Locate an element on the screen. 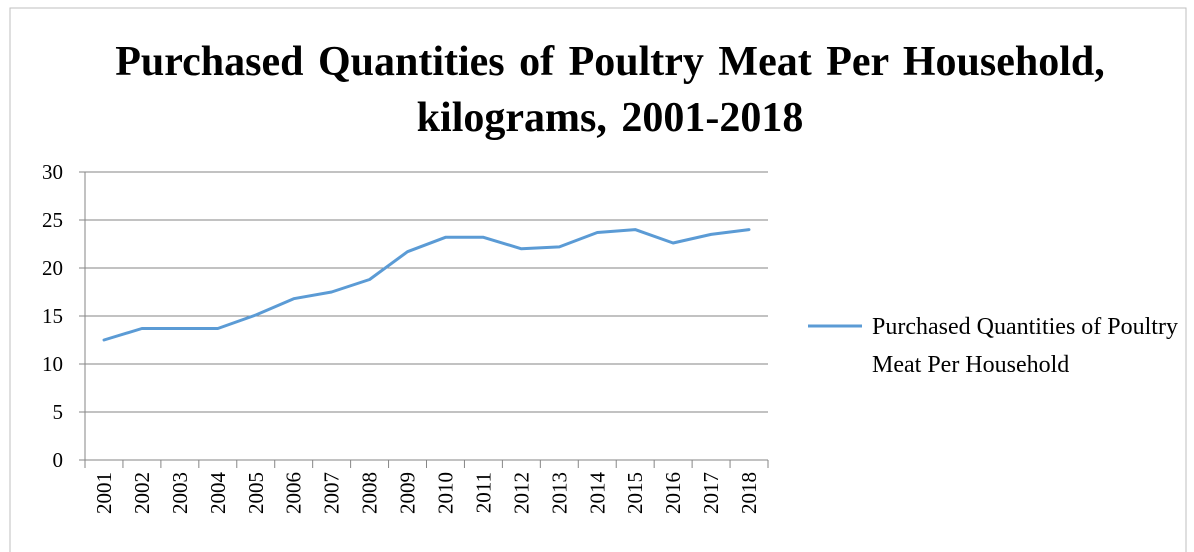 This screenshot has width=1194, height=552. x-tick-label: 2006 is located at coordinates (294, 493).